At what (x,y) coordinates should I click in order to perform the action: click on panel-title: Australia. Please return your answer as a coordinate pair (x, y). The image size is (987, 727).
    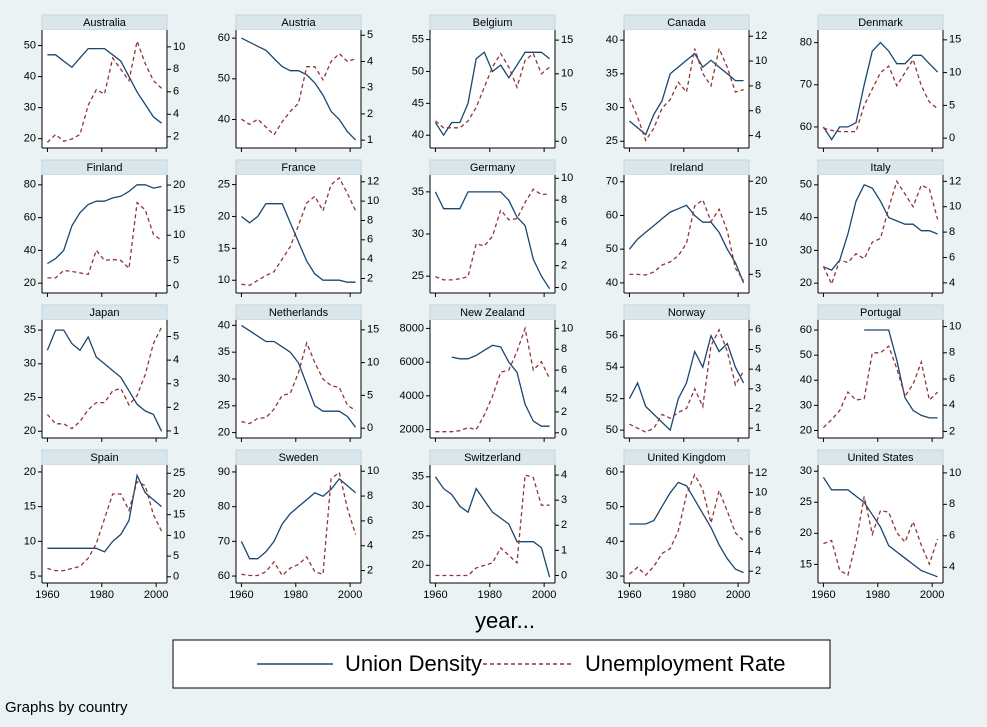
    Looking at the image, I should click on (105, 23).